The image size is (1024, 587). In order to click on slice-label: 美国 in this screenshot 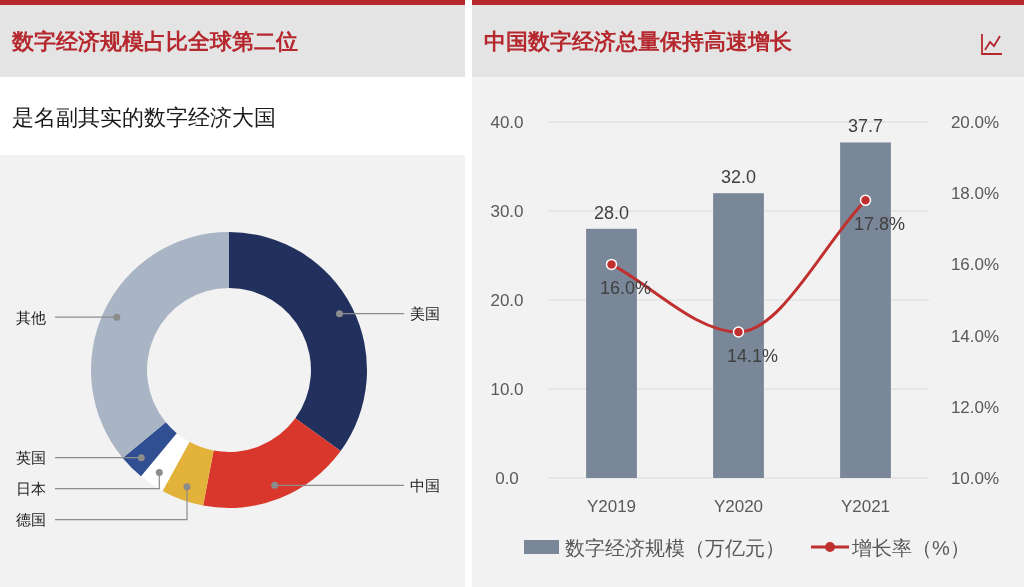, I will do `click(425, 314)`.